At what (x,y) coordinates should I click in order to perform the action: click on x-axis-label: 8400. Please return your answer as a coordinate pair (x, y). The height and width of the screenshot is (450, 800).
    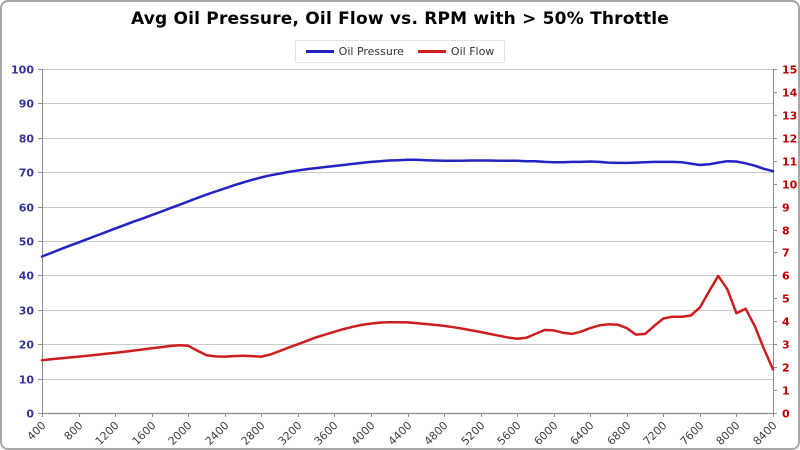
    Looking at the image, I should click on (765, 433).